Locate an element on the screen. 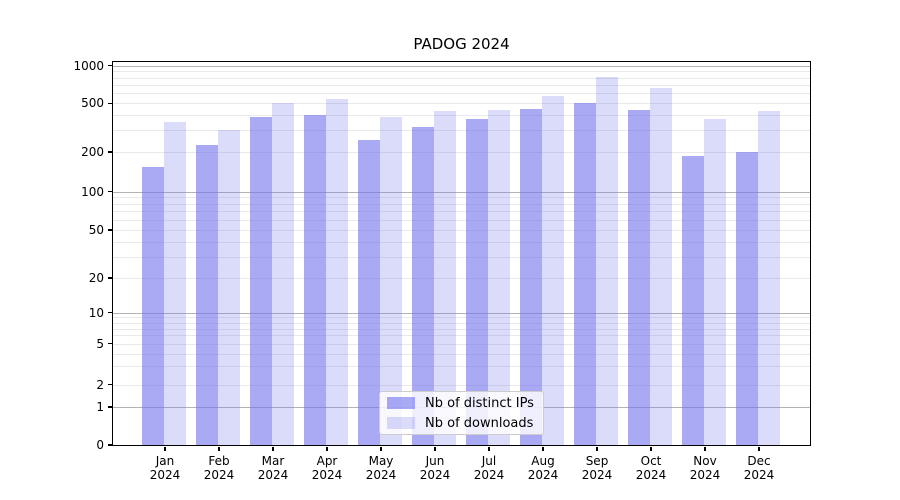 The height and width of the screenshot is (500, 900). bar-mar-distinct-ips is located at coordinates (261, 281).